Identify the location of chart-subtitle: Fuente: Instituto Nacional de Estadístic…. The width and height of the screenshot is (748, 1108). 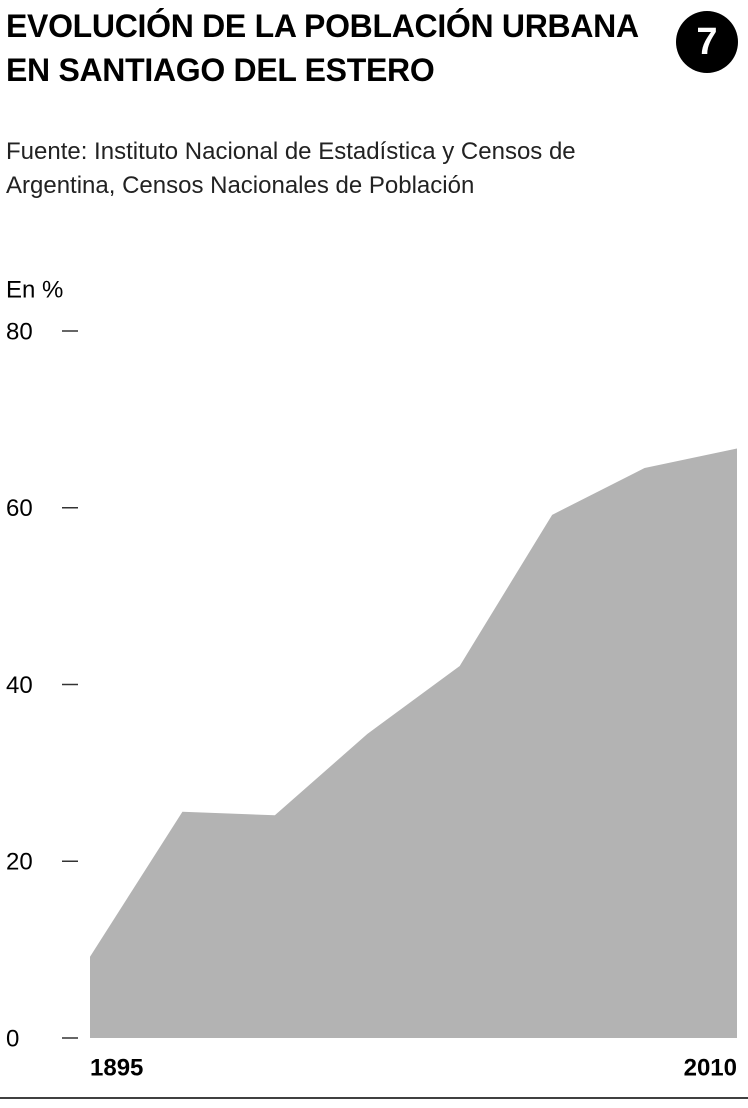
(291, 168).